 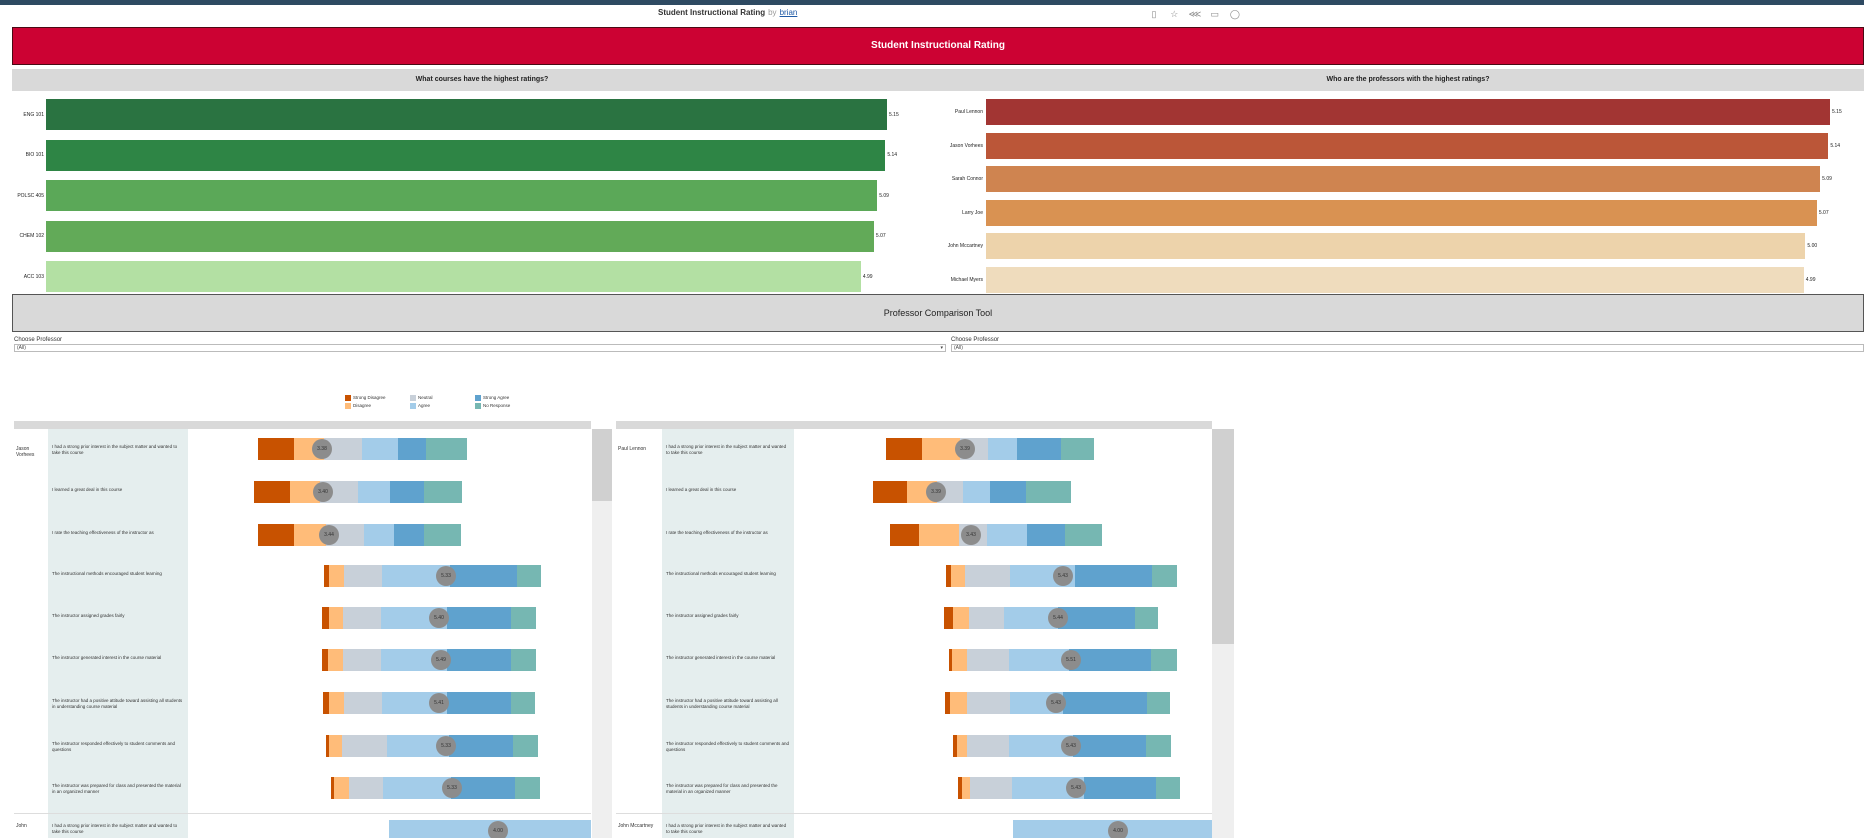 What do you see at coordinates (1407, 348) in the screenshot?
I see `right-professor-dropdown: (All)` at bounding box center [1407, 348].